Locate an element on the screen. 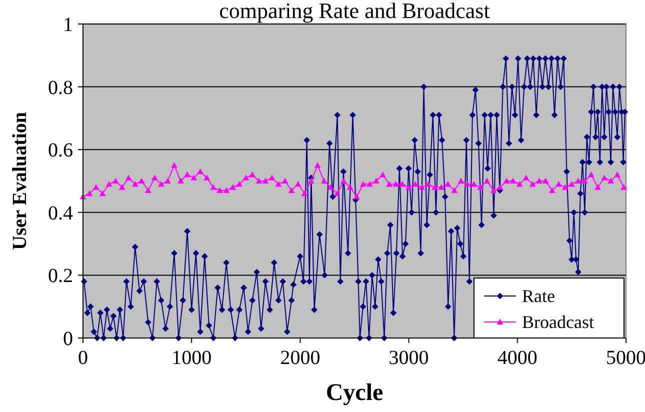  y-tick-label: 0 is located at coordinates (68, 339).